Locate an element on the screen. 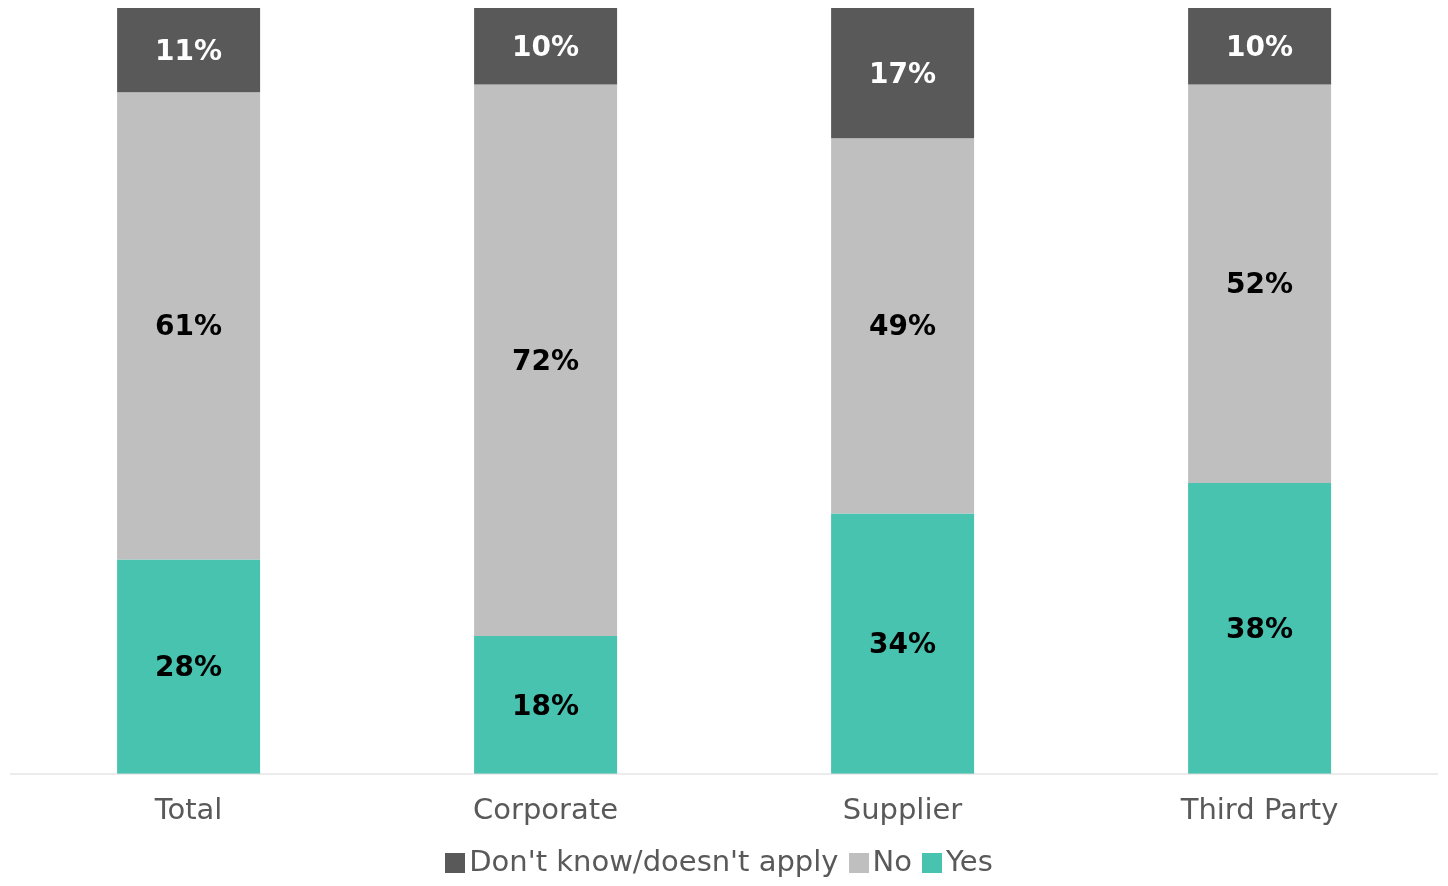 This screenshot has height=886, width=1448. data-label: 49% is located at coordinates (903, 326).